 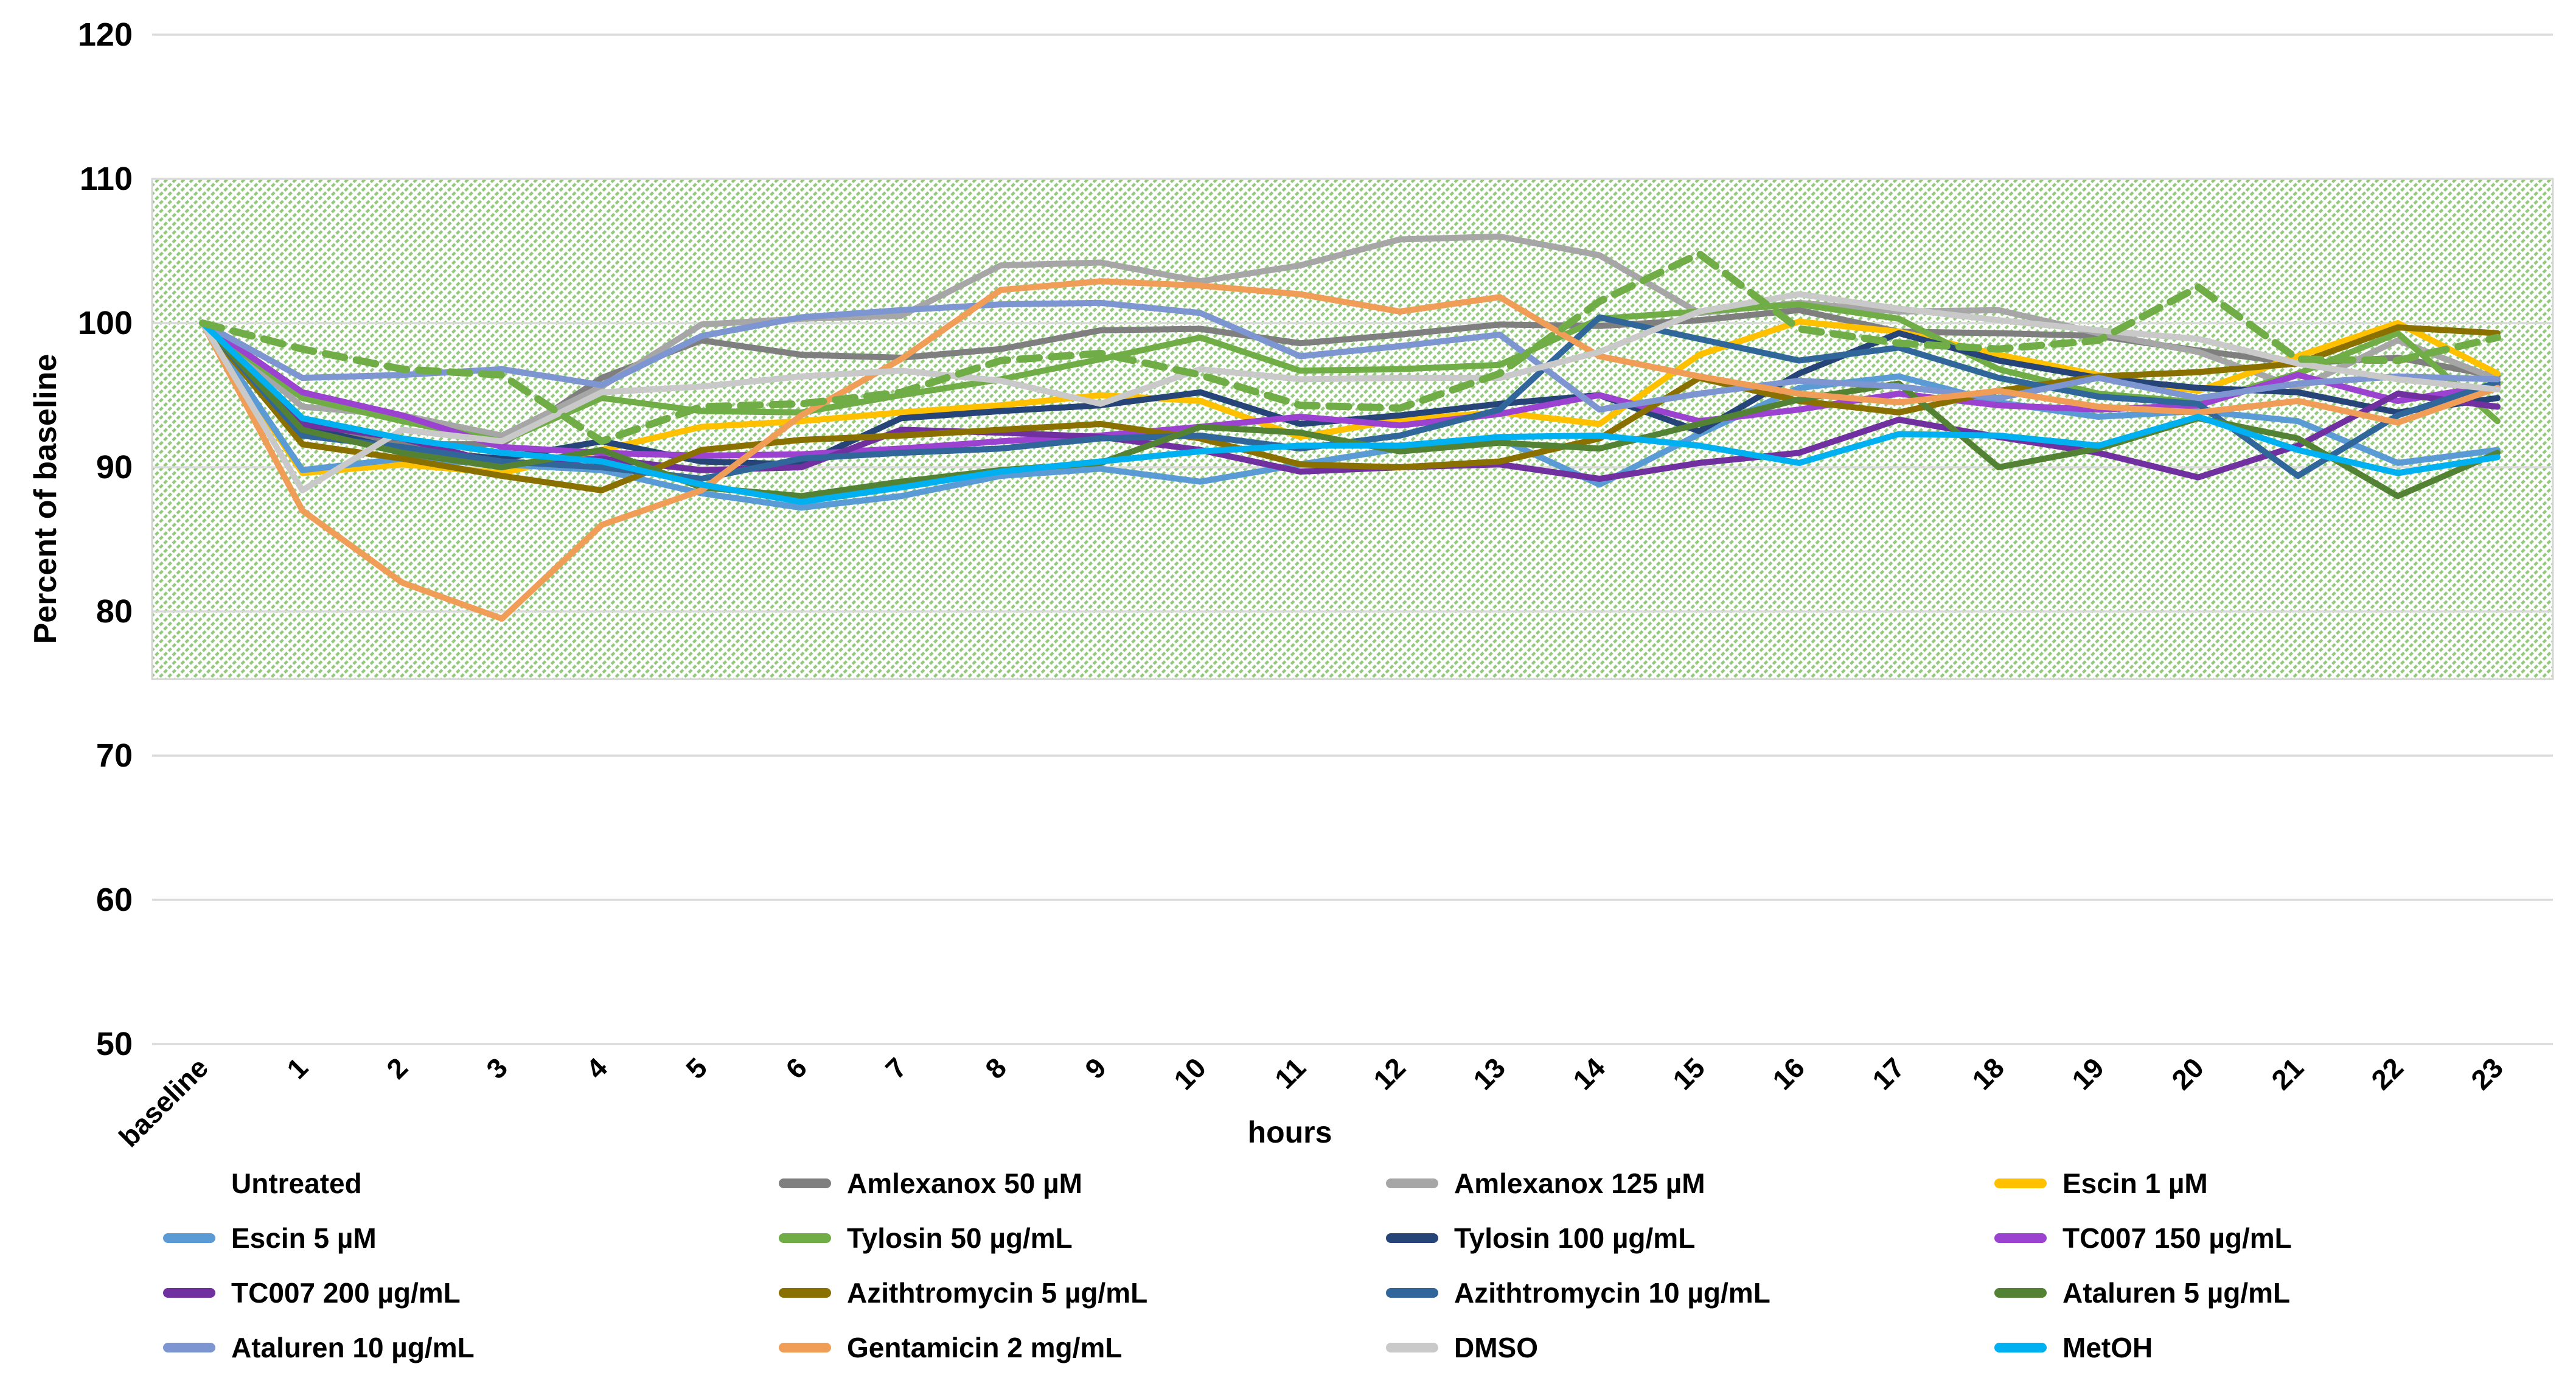 I want to click on legend-item-metoh: MetOH, so click(x=2225, y=1348).